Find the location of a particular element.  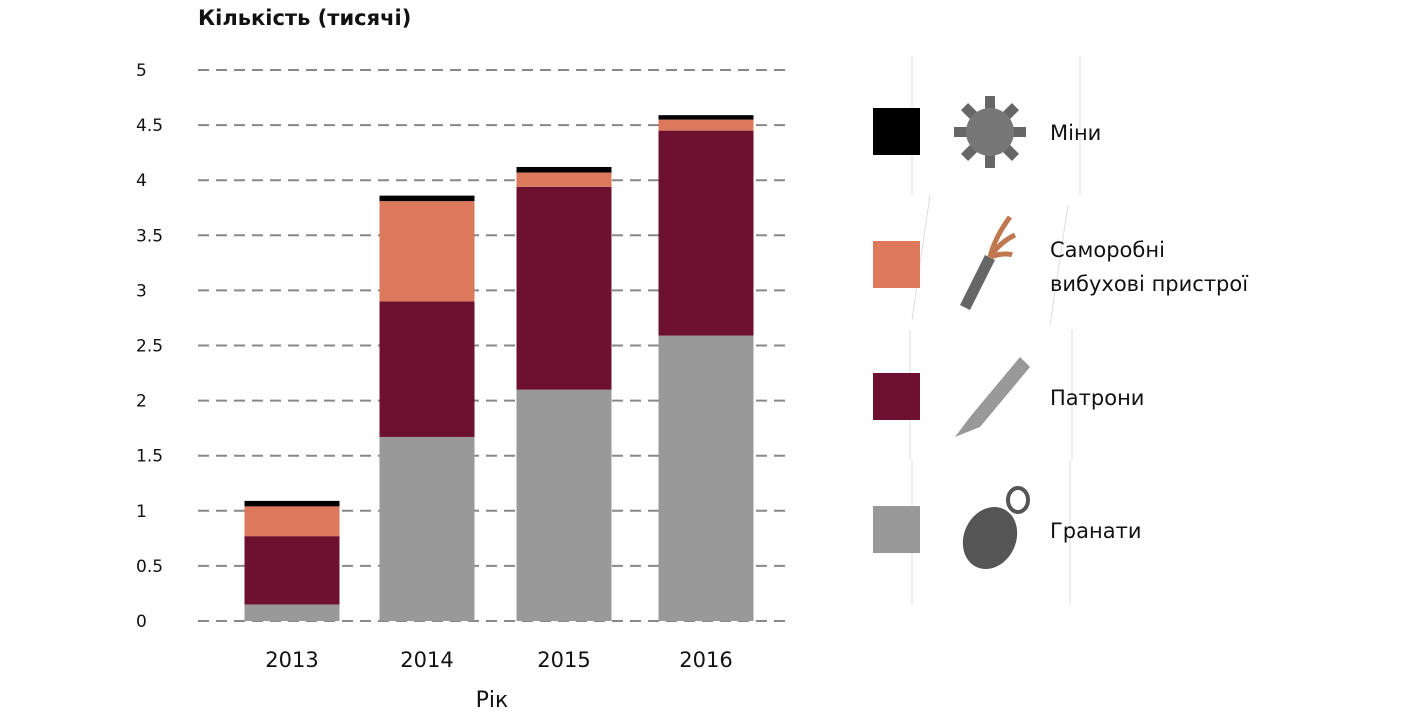

y-tick-label: 0 is located at coordinates (141, 622).